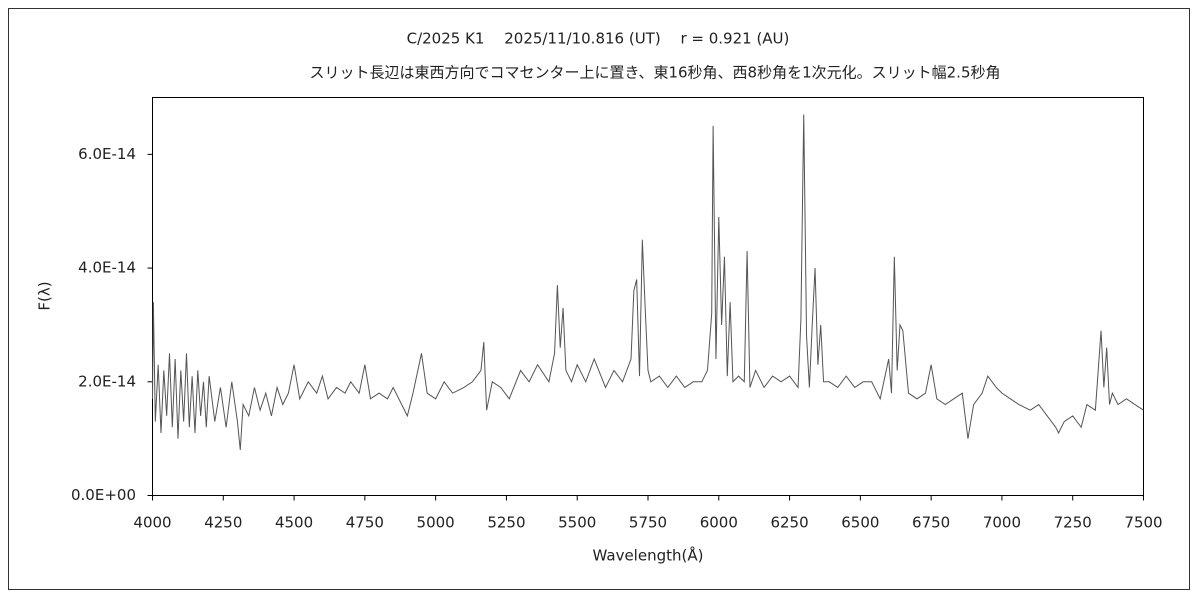  Describe the element at coordinates (103, 495) in the screenshot. I see `y-tick-label: 0.0E+00` at that location.